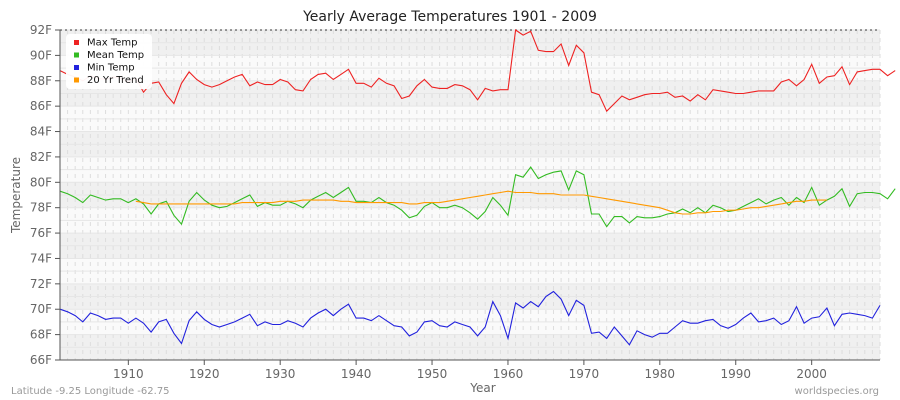  I want to click on legend-item: 20 Yr Trend, so click(115, 80).